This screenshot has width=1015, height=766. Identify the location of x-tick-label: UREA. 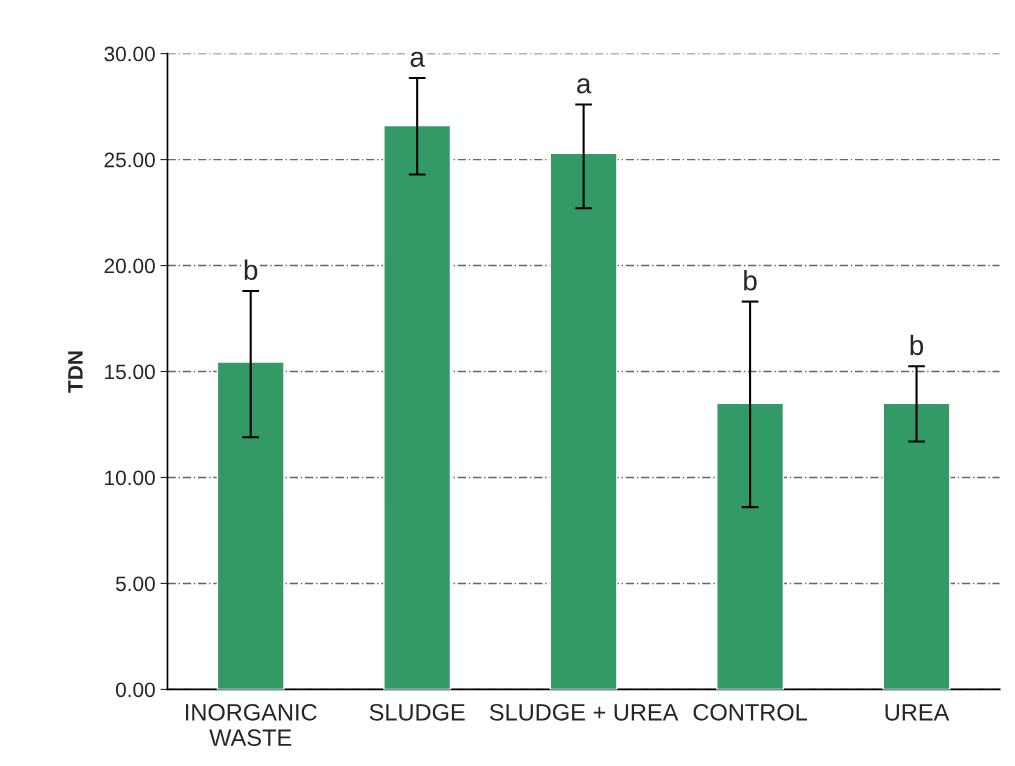
(917, 712).